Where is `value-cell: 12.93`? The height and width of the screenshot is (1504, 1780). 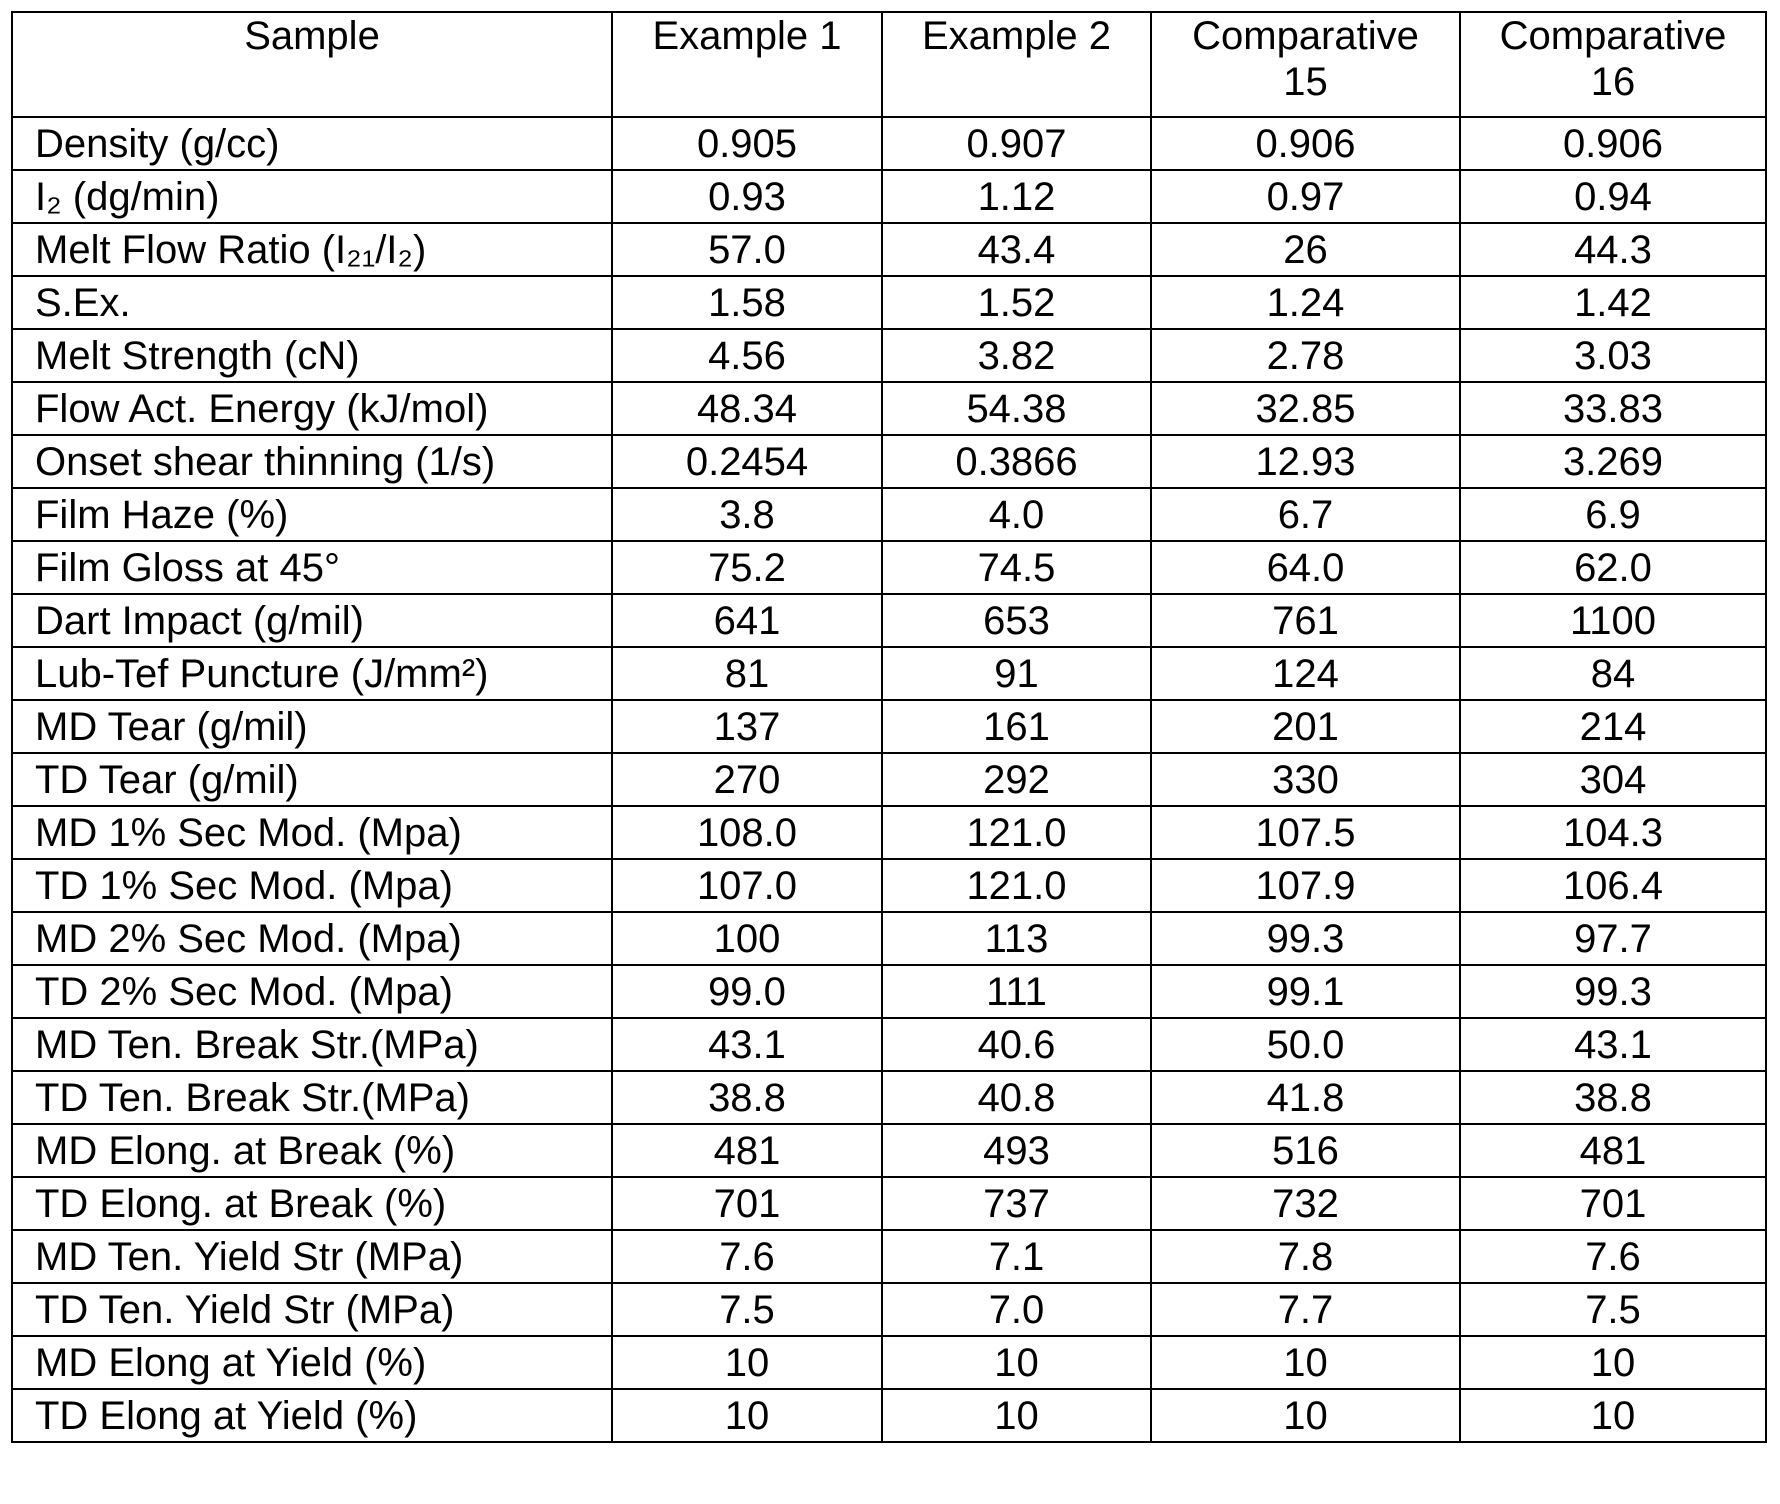 value-cell: 12.93 is located at coordinates (1305, 461).